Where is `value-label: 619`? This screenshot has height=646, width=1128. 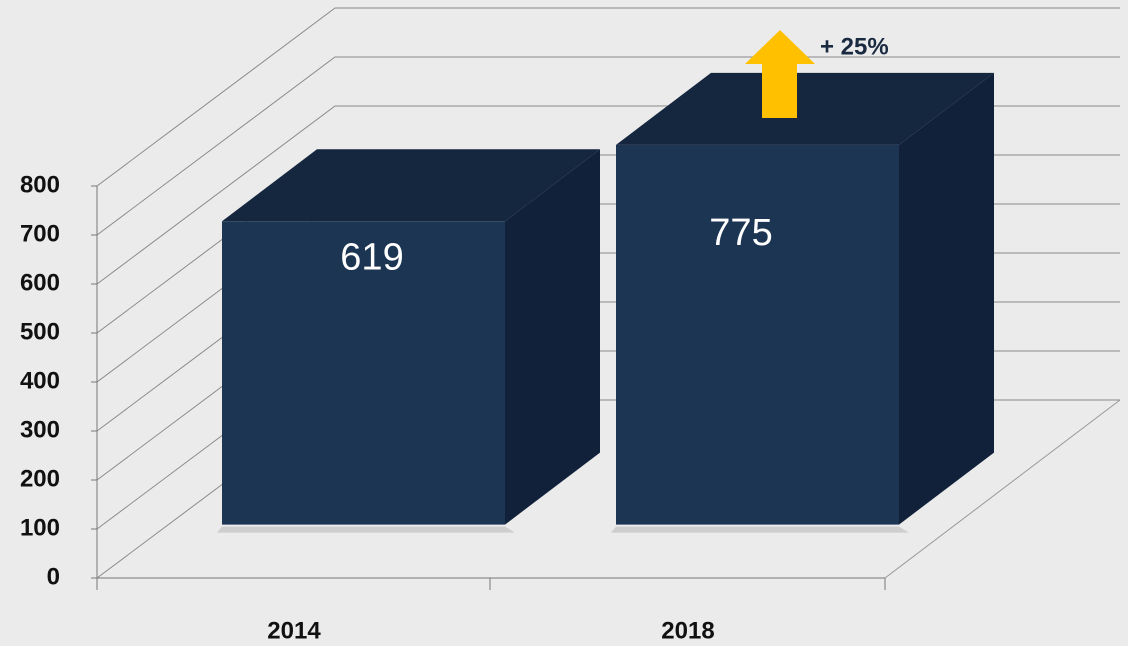
value-label: 619 is located at coordinates (371, 257).